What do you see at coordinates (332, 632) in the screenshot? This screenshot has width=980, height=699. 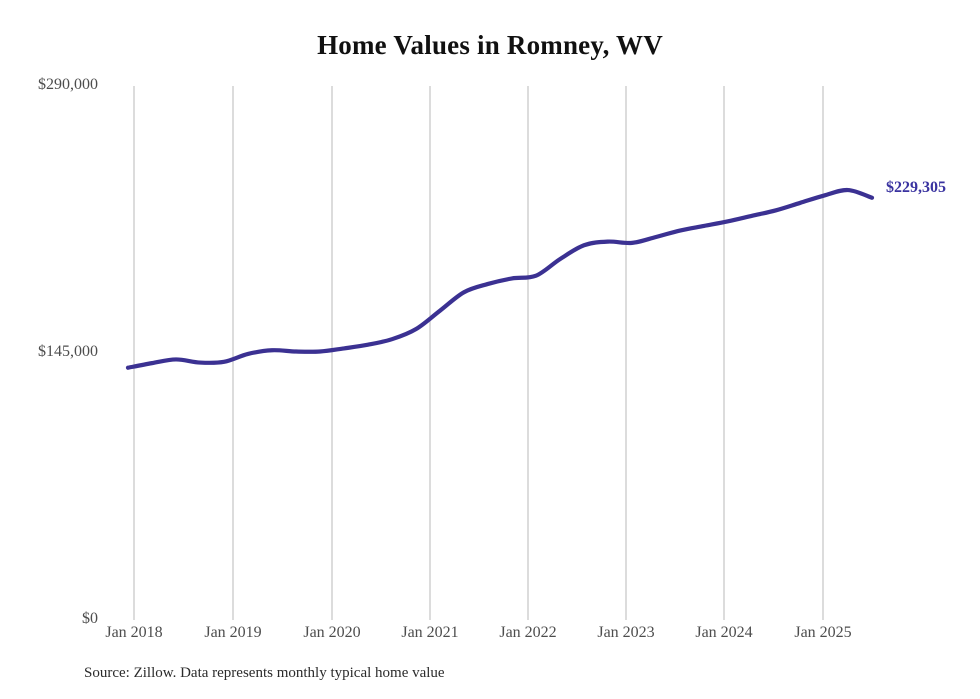 I see `x-tick-label-jan-2020: Jan 2020` at bounding box center [332, 632].